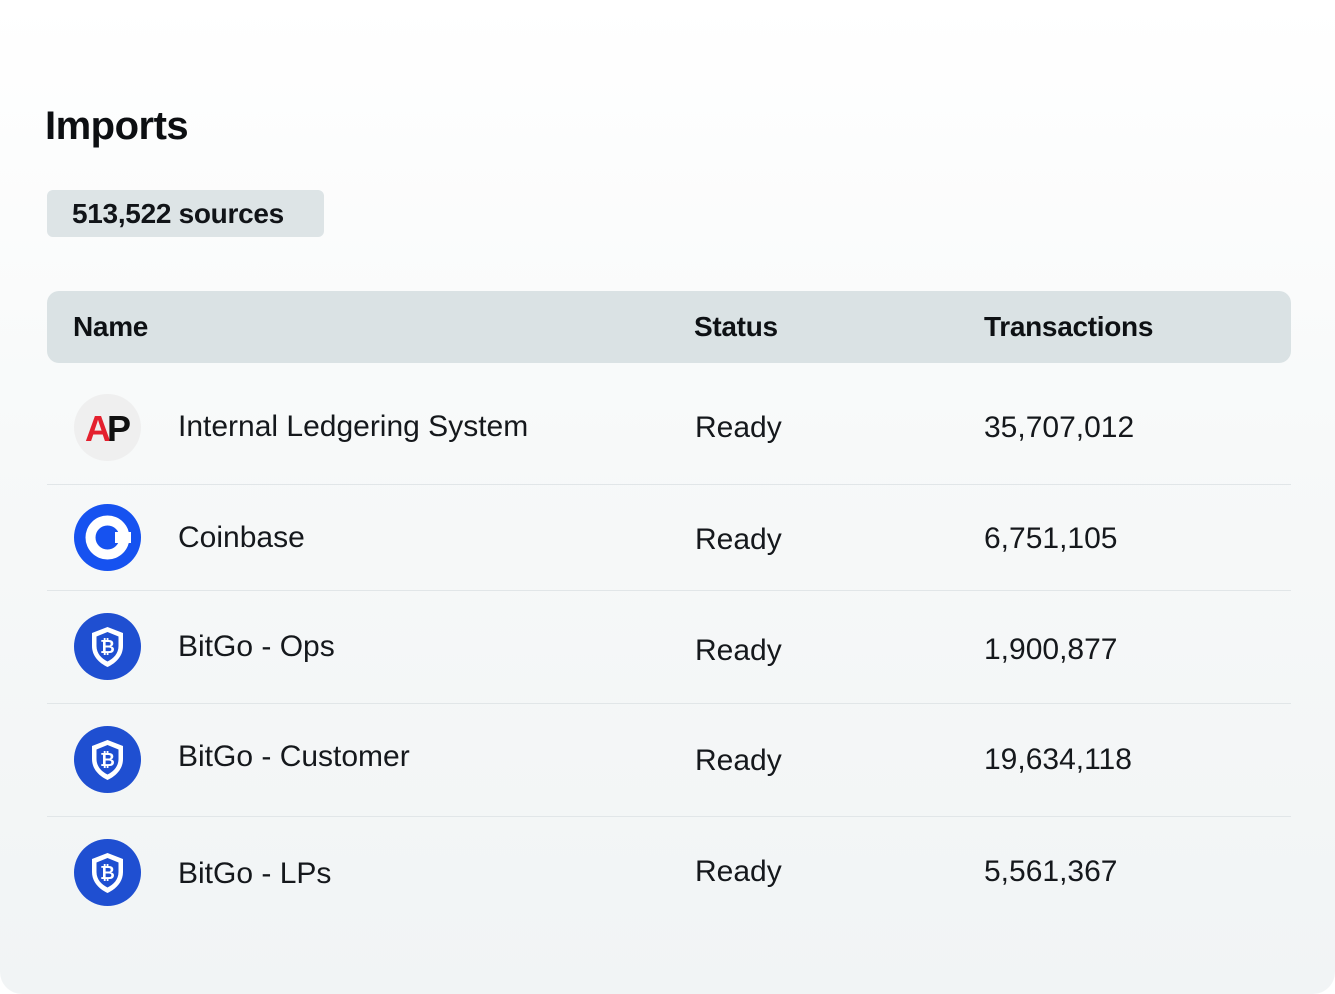  Describe the element at coordinates (111, 326) in the screenshot. I see `column-header-name: Name` at that location.